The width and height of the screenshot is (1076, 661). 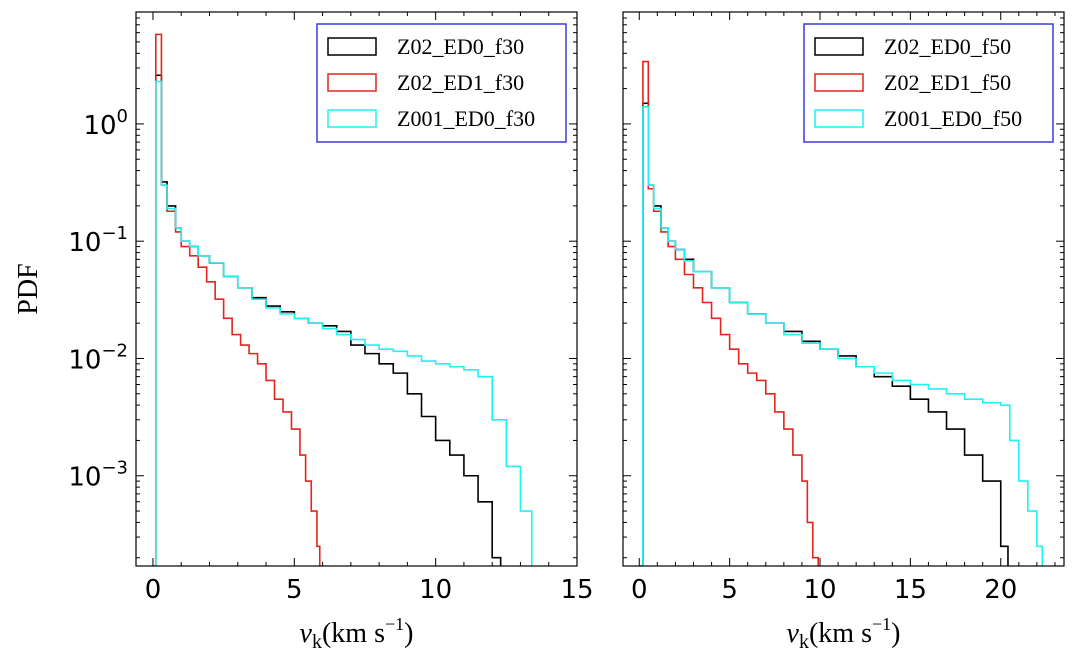 I want to click on y-tick-label: 10⁻², so click(x=98, y=357).